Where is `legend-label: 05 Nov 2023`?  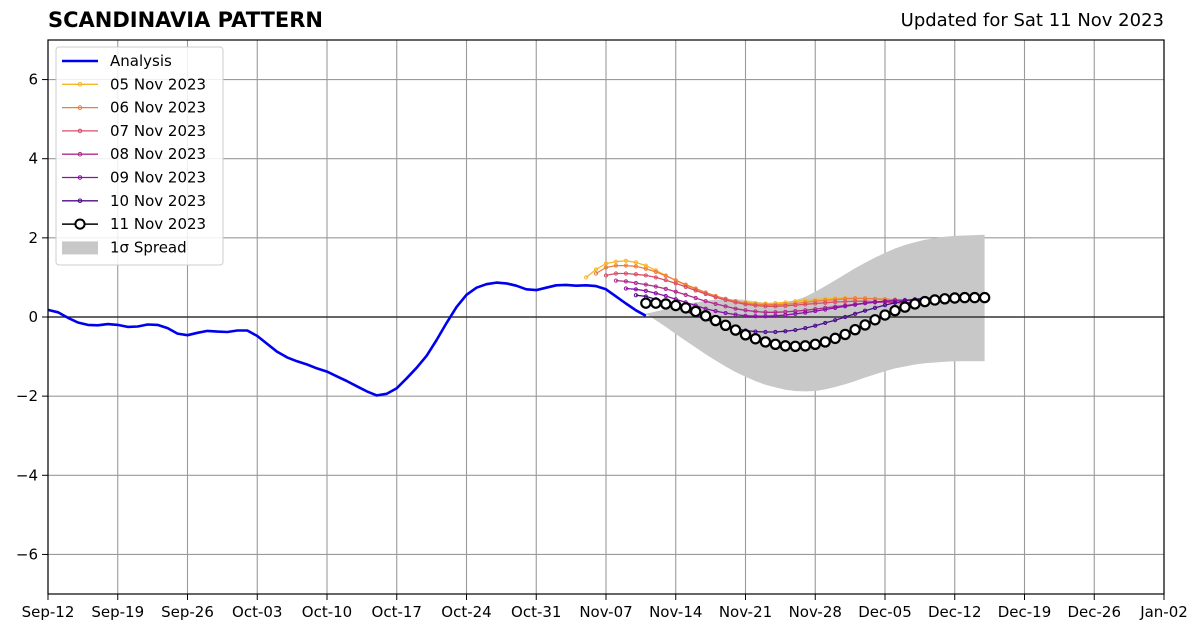 legend-label: 05 Nov 2023 is located at coordinates (158, 84).